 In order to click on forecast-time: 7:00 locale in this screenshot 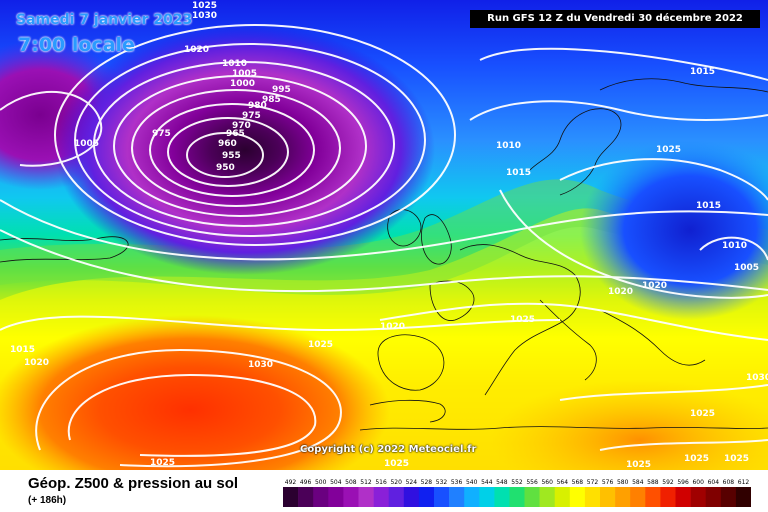, I will do `click(76, 45)`.